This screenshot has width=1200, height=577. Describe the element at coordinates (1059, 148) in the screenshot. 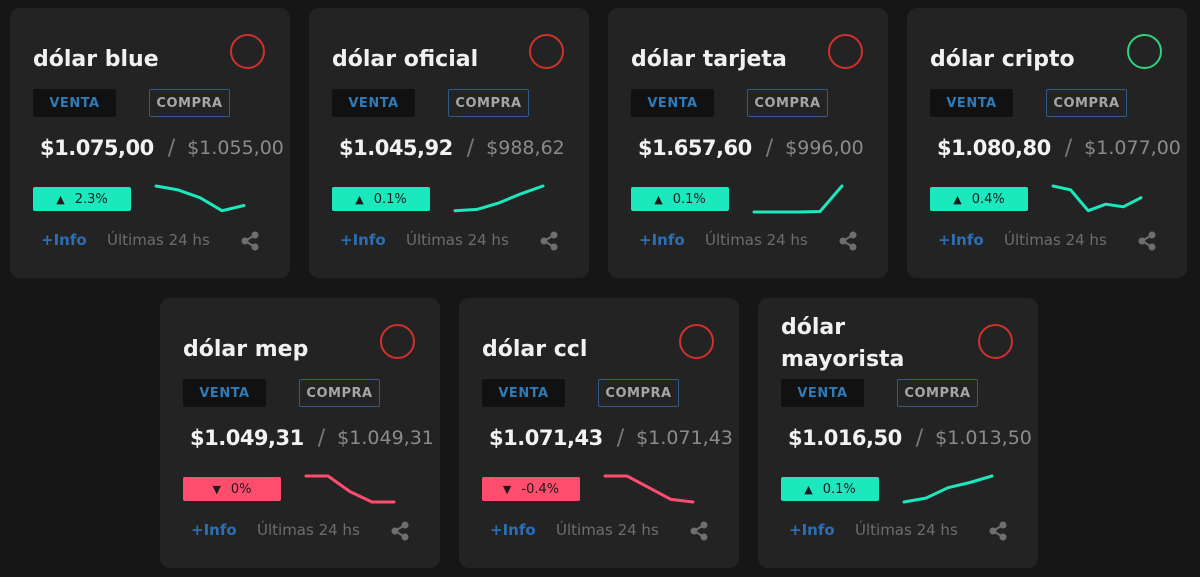

I see `price-row: $1.080,80 / $1.077,00` at that location.